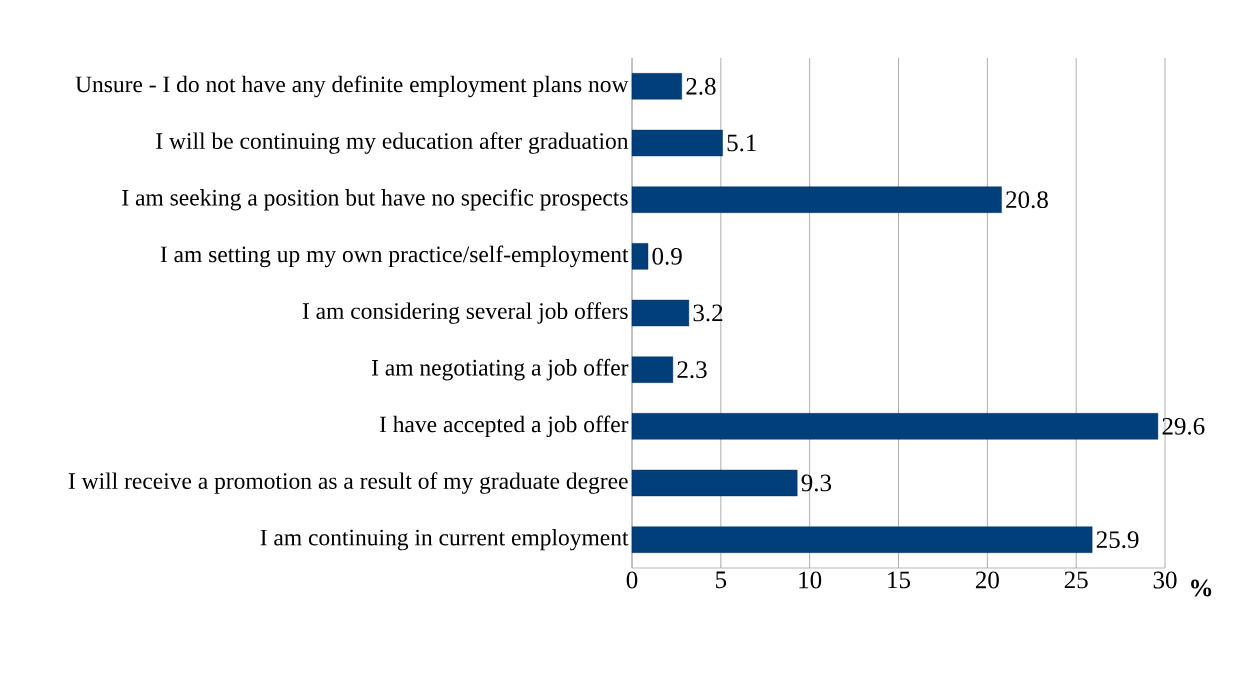  I want to click on data-label: 2.3, so click(692, 370).